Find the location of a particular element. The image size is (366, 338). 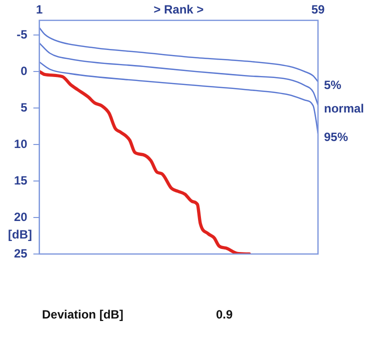

x-tick-label: 1 is located at coordinates (40, 9).